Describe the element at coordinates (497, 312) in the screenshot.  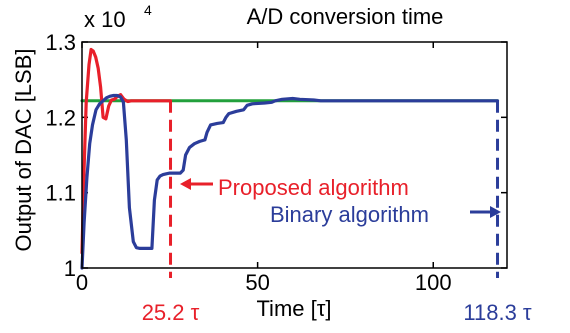
I see `marker-label: 118.3 τ` at that location.